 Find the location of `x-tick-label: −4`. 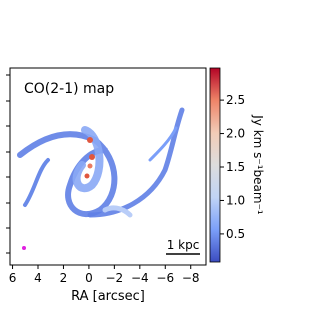

x-tick-label: −4 is located at coordinates (140, 278).